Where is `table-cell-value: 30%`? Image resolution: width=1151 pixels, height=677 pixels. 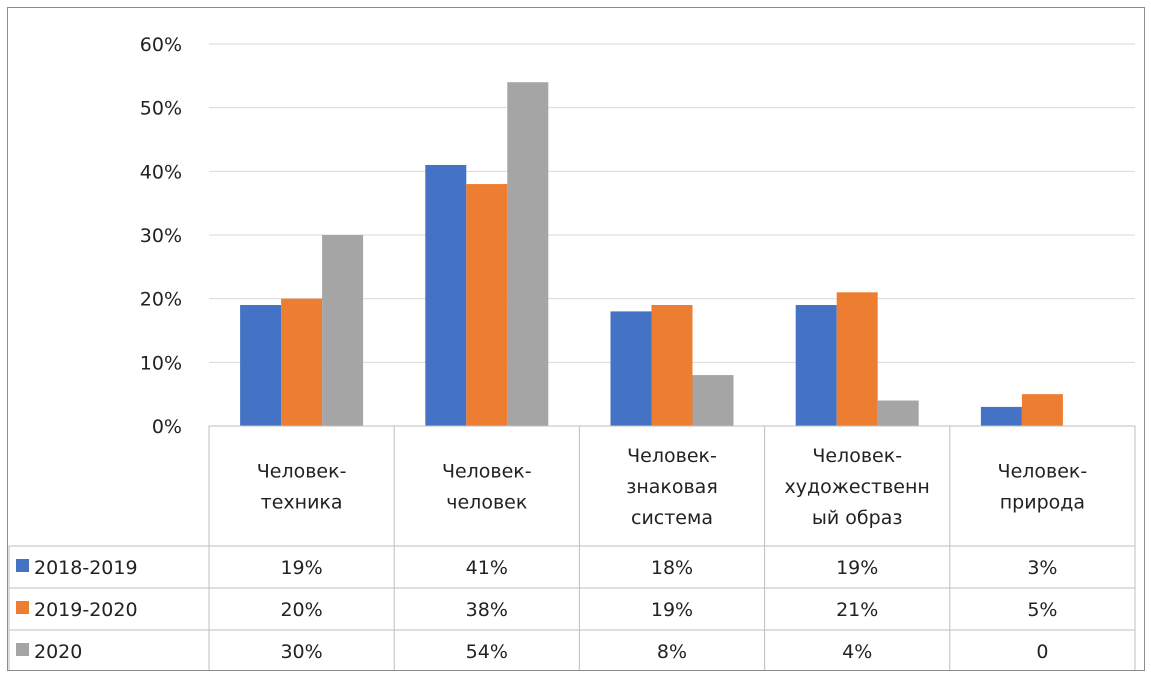 table-cell-value: 30% is located at coordinates (301, 652).